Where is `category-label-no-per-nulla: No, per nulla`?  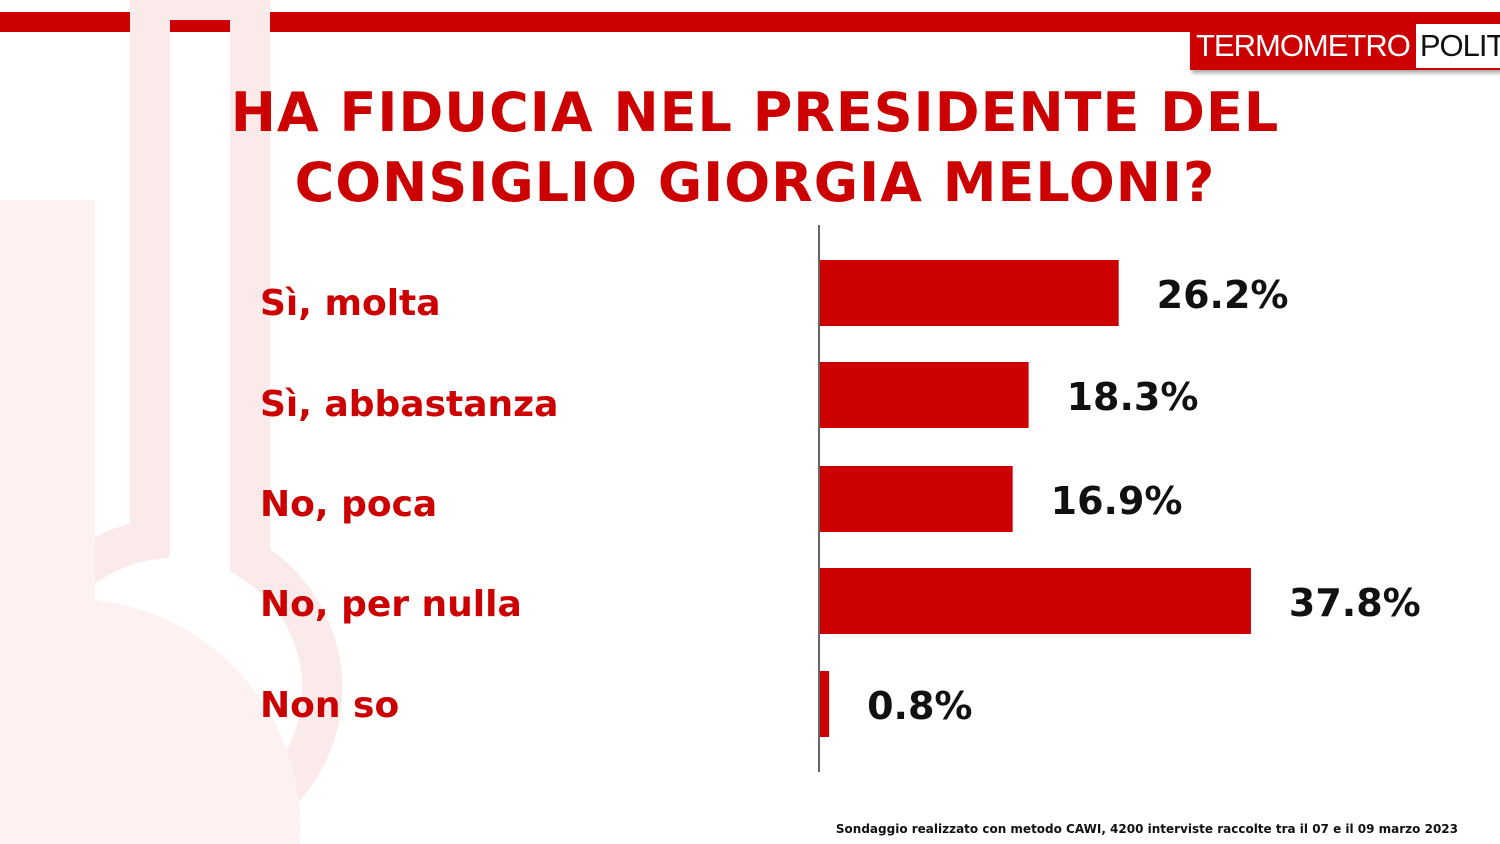
category-label-no-per-nulla: No, per nulla is located at coordinates (391, 604).